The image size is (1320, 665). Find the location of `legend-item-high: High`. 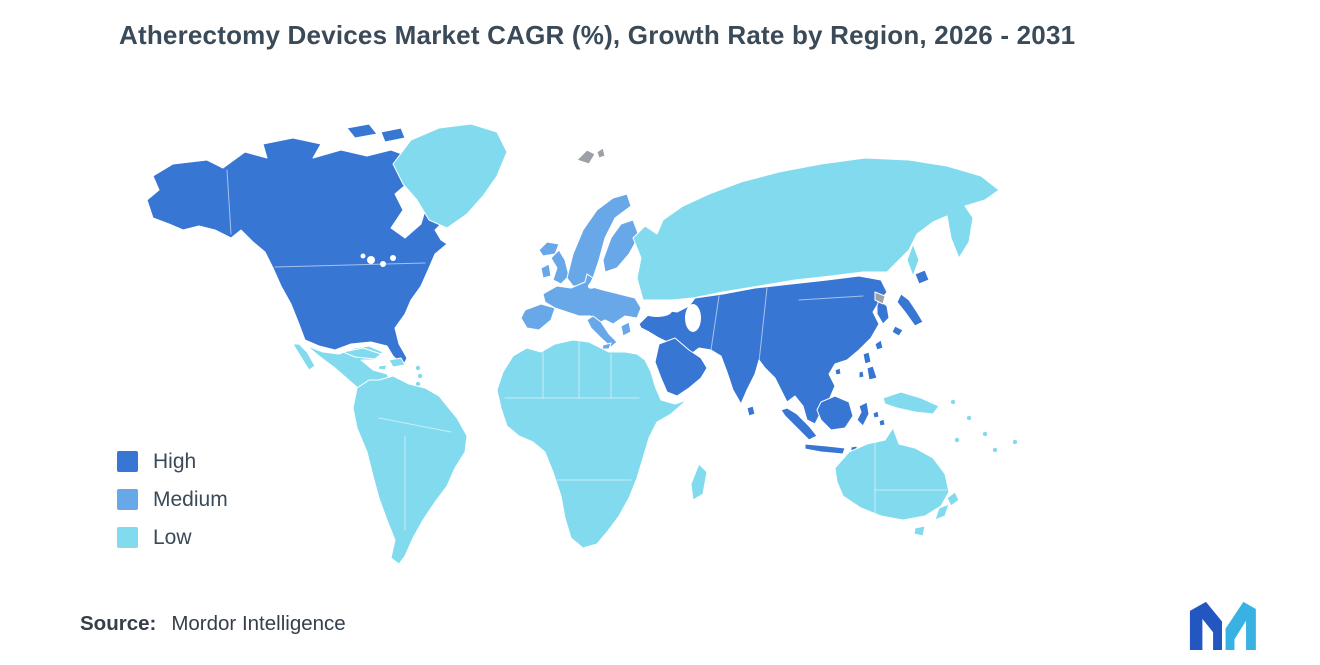

legend-item-high: High is located at coordinates (172, 461).